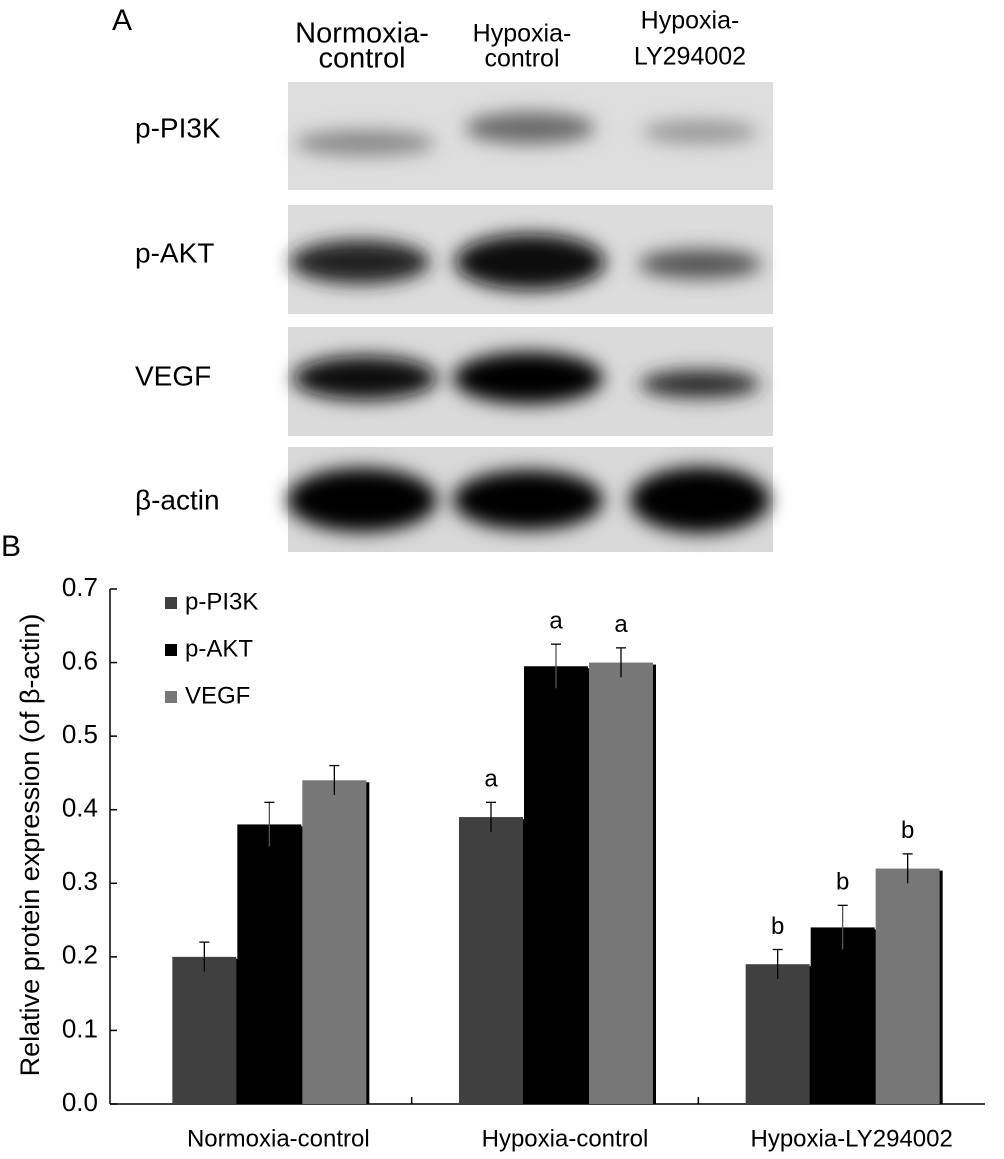  Describe the element at coordinates (80, 881) in the screenshot. I see `y-tick-label: 0.3` at that location.